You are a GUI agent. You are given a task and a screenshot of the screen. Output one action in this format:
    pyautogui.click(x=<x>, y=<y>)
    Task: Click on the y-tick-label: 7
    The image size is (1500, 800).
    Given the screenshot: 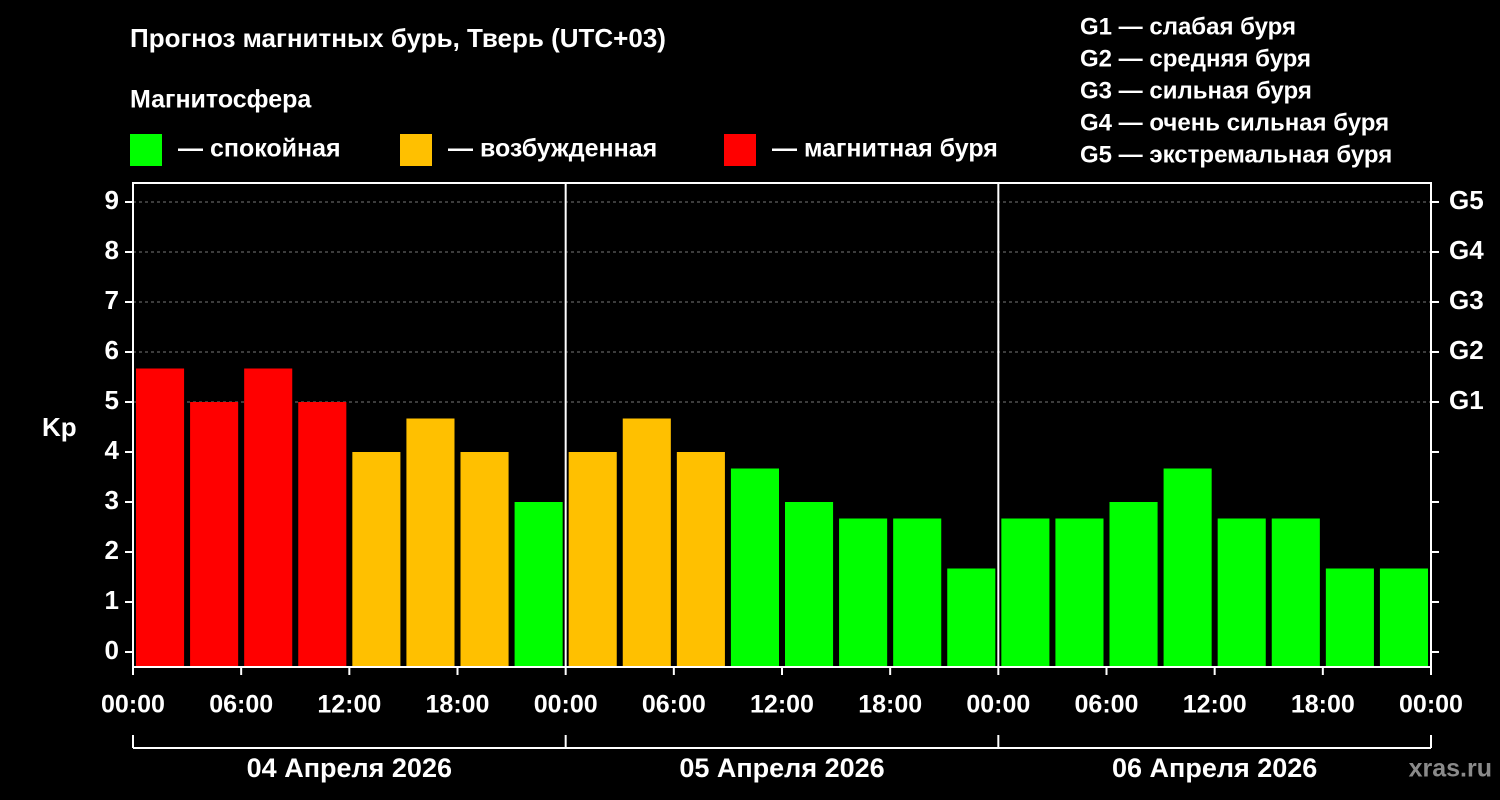 What is the action you would take?
    pyautogui.click(x=112, y=300)
    